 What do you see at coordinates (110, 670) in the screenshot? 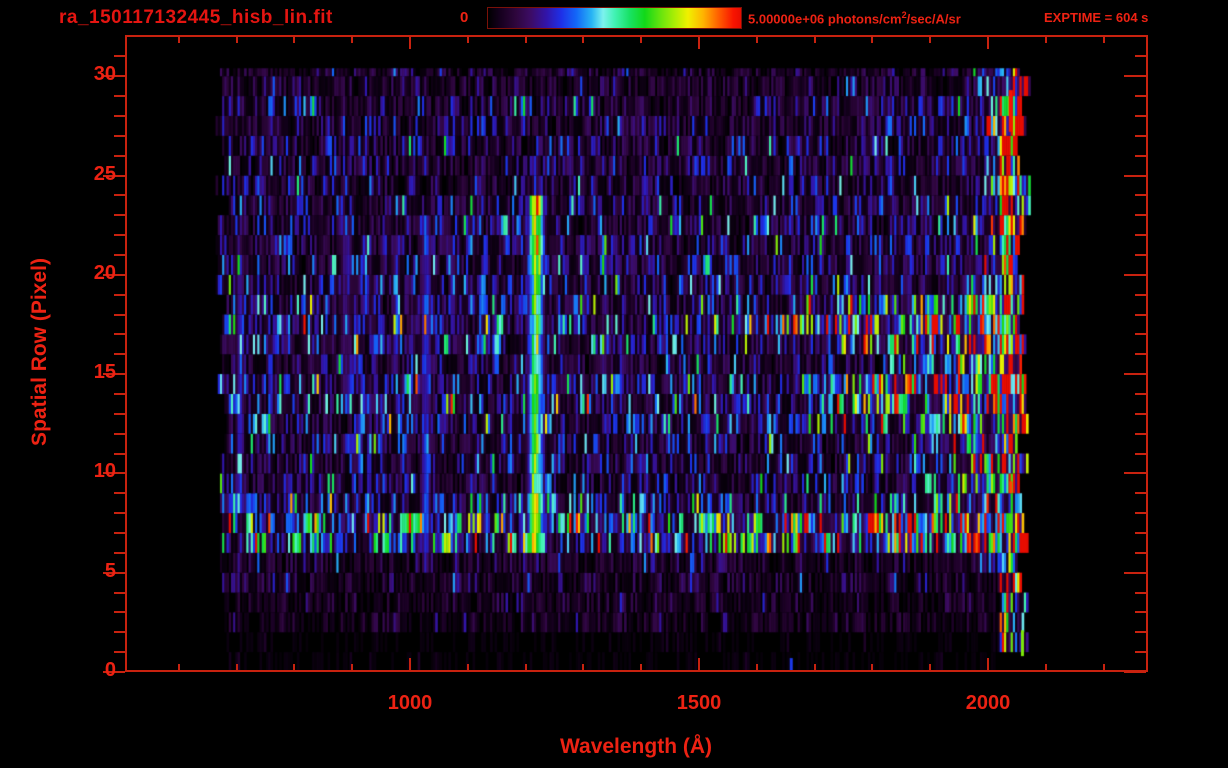
I see `y-tick-label: 0` at bounding box center [110, 670].